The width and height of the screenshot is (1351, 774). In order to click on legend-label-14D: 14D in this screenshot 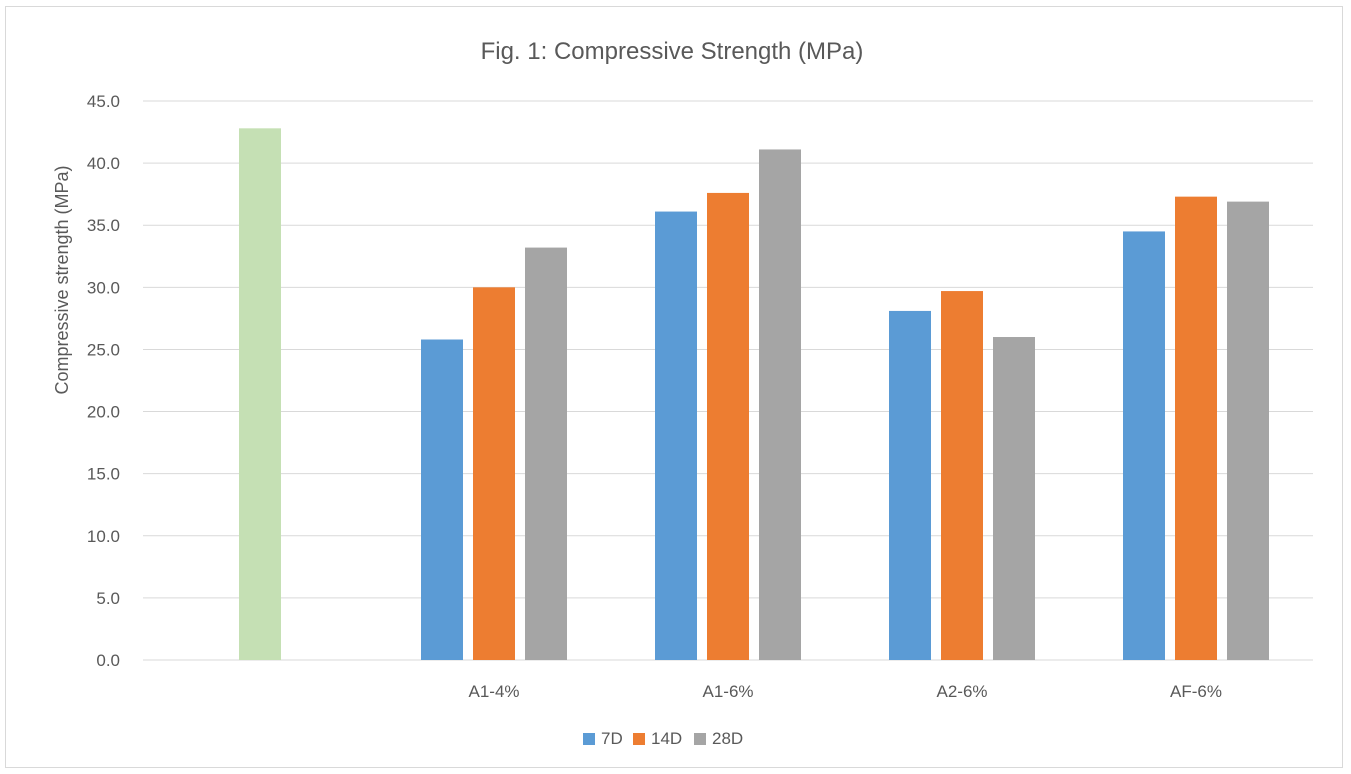, I will do `click(666, 738)`.